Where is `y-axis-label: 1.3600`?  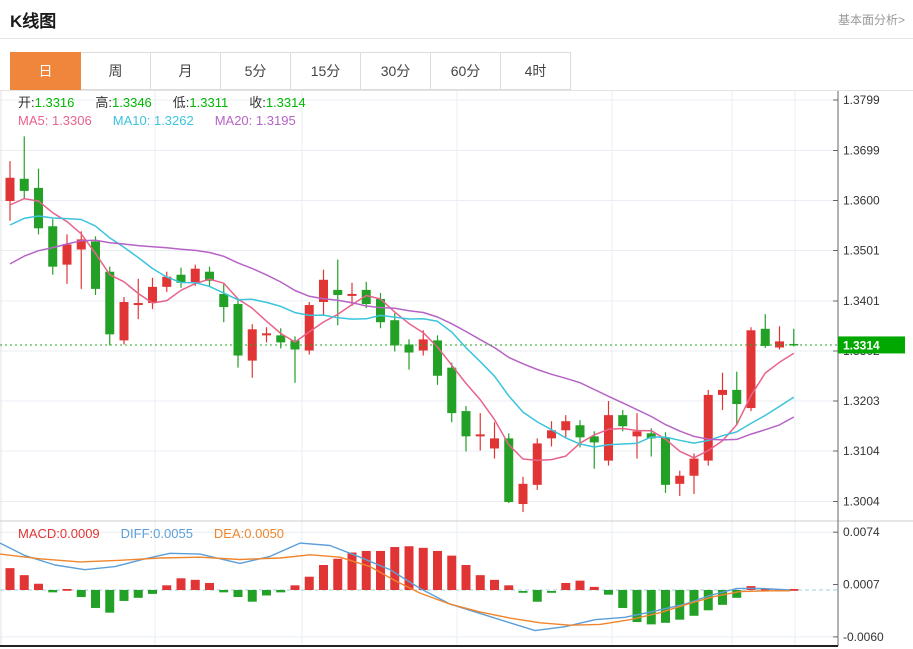
y-axis-label: 1.3600 is located at coordinates (861, 201).